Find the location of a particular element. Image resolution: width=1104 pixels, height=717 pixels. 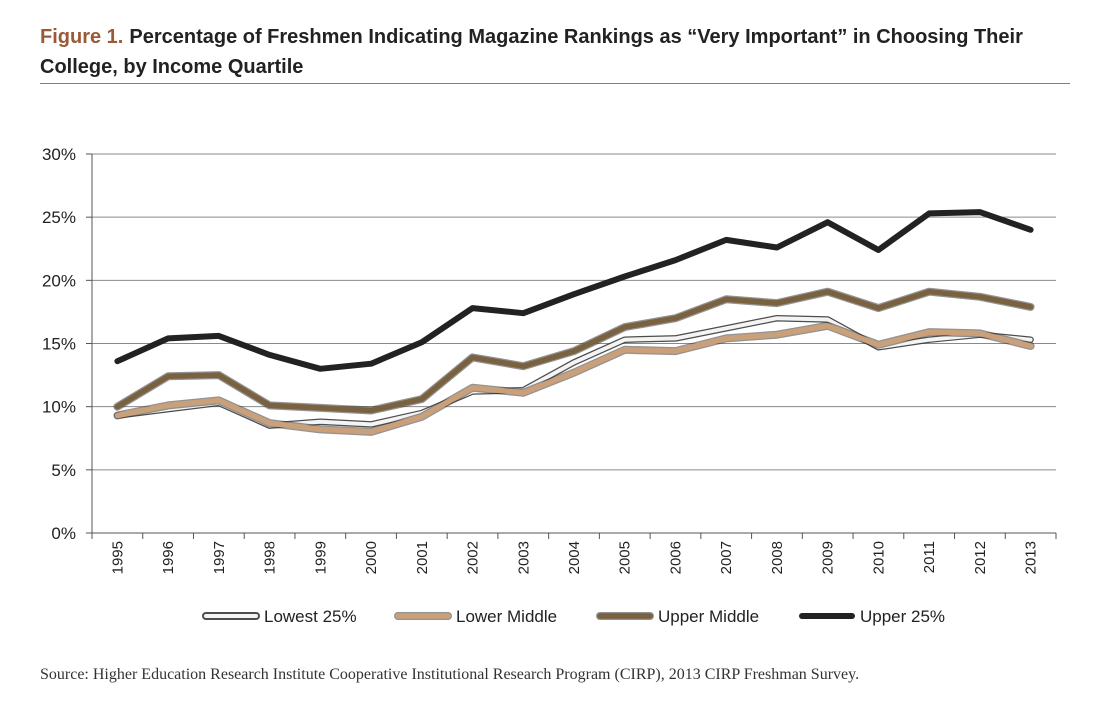

x-tick-label: 2005 is located at coordinates (625, 557).